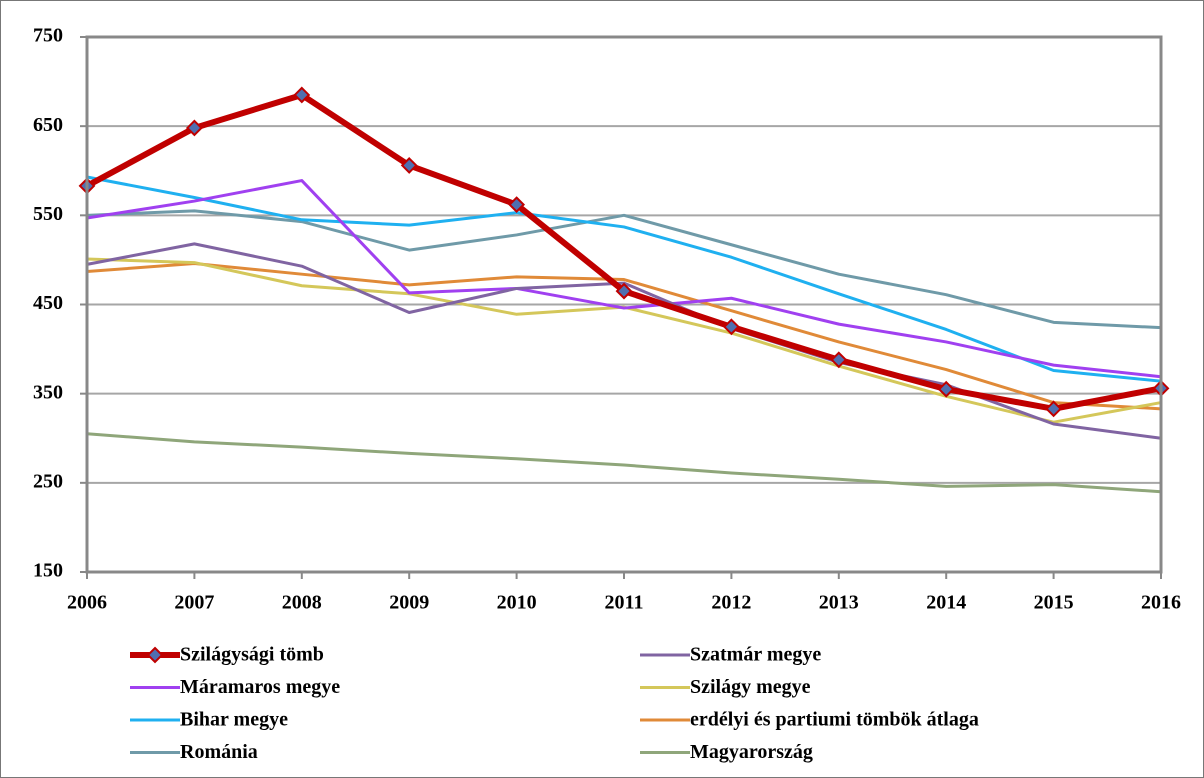  What do you see at coordinates (755, 655) in the screenshot?
I see `legend-label: Szatmár megye` at bounding box center [755, 655].